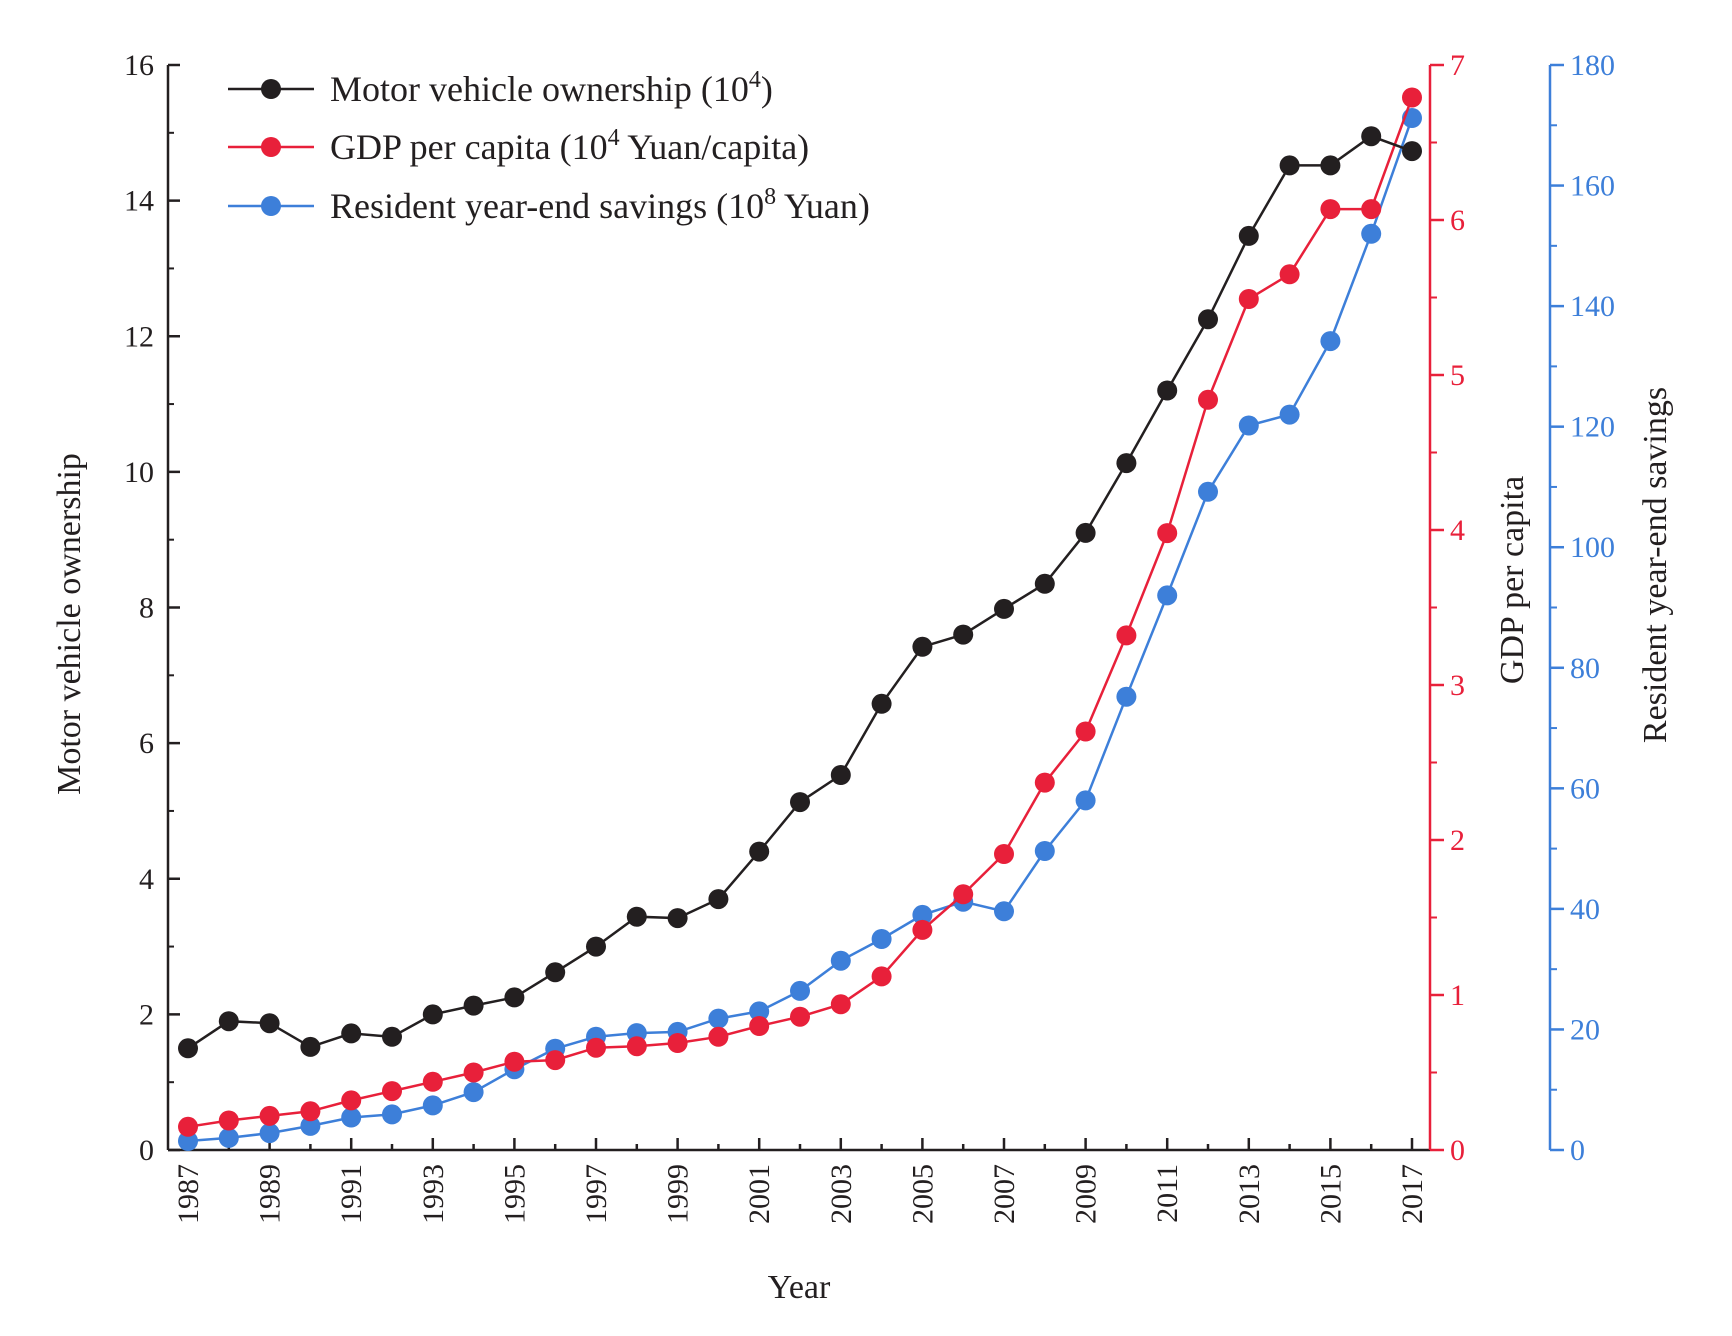  I want to click on y-axis-title-left: Motor vehicle ownership, so click(69, 624).